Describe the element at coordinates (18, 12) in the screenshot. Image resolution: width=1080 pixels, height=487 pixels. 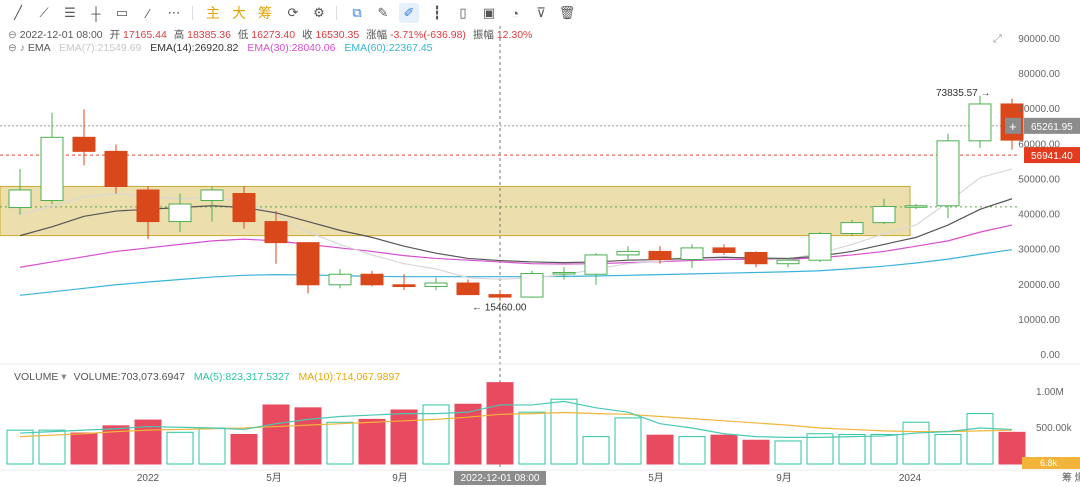
I see `trend-line-icon: ╱` at that location.